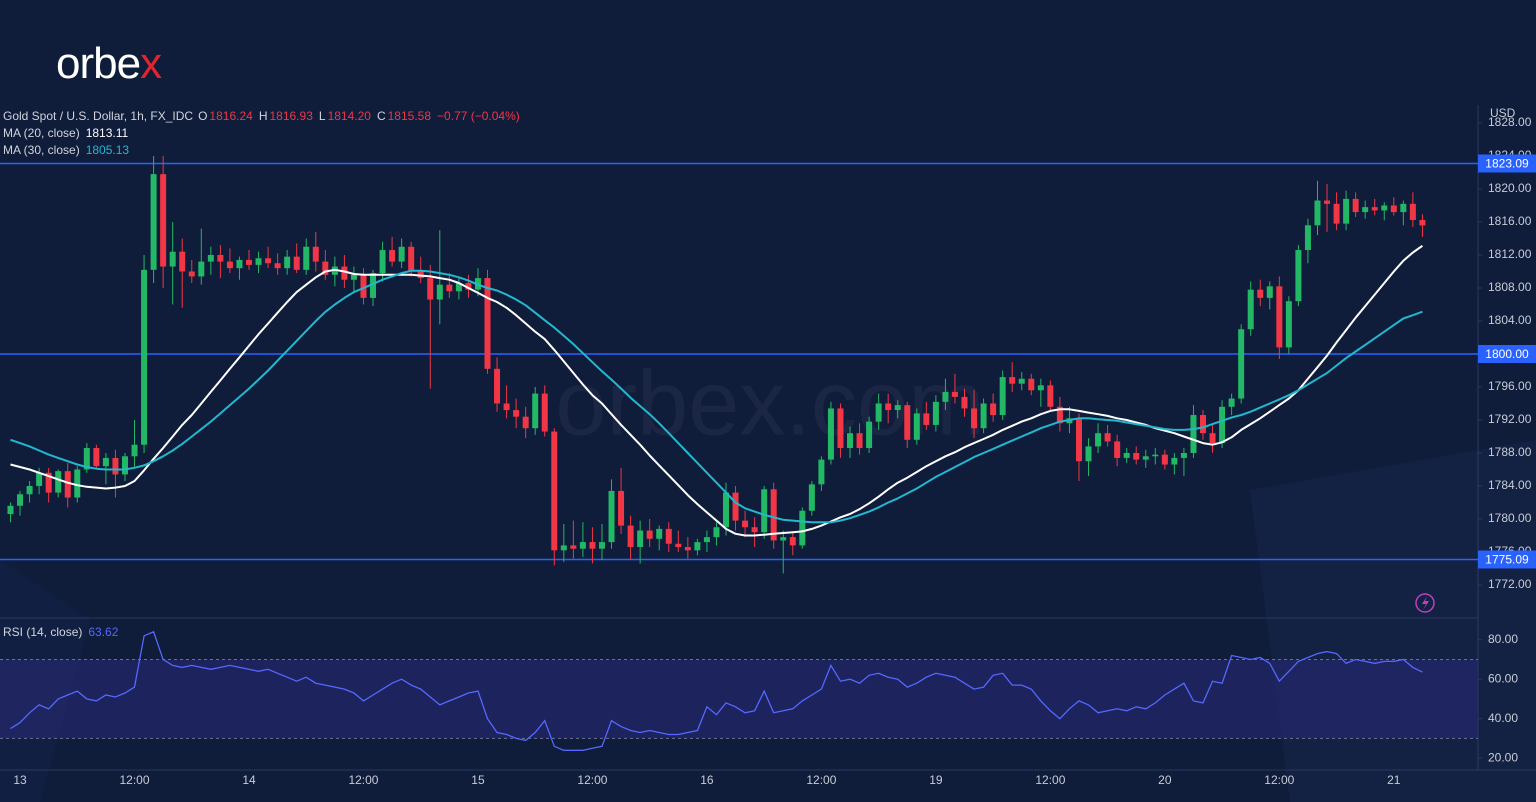 Image resolution: width=1536 pixels, height=802 pixels. What do you see at coordinates (108, 150) in the screenshot?
I see `legend-value: 1805.13` at bounding box center [108, 150].